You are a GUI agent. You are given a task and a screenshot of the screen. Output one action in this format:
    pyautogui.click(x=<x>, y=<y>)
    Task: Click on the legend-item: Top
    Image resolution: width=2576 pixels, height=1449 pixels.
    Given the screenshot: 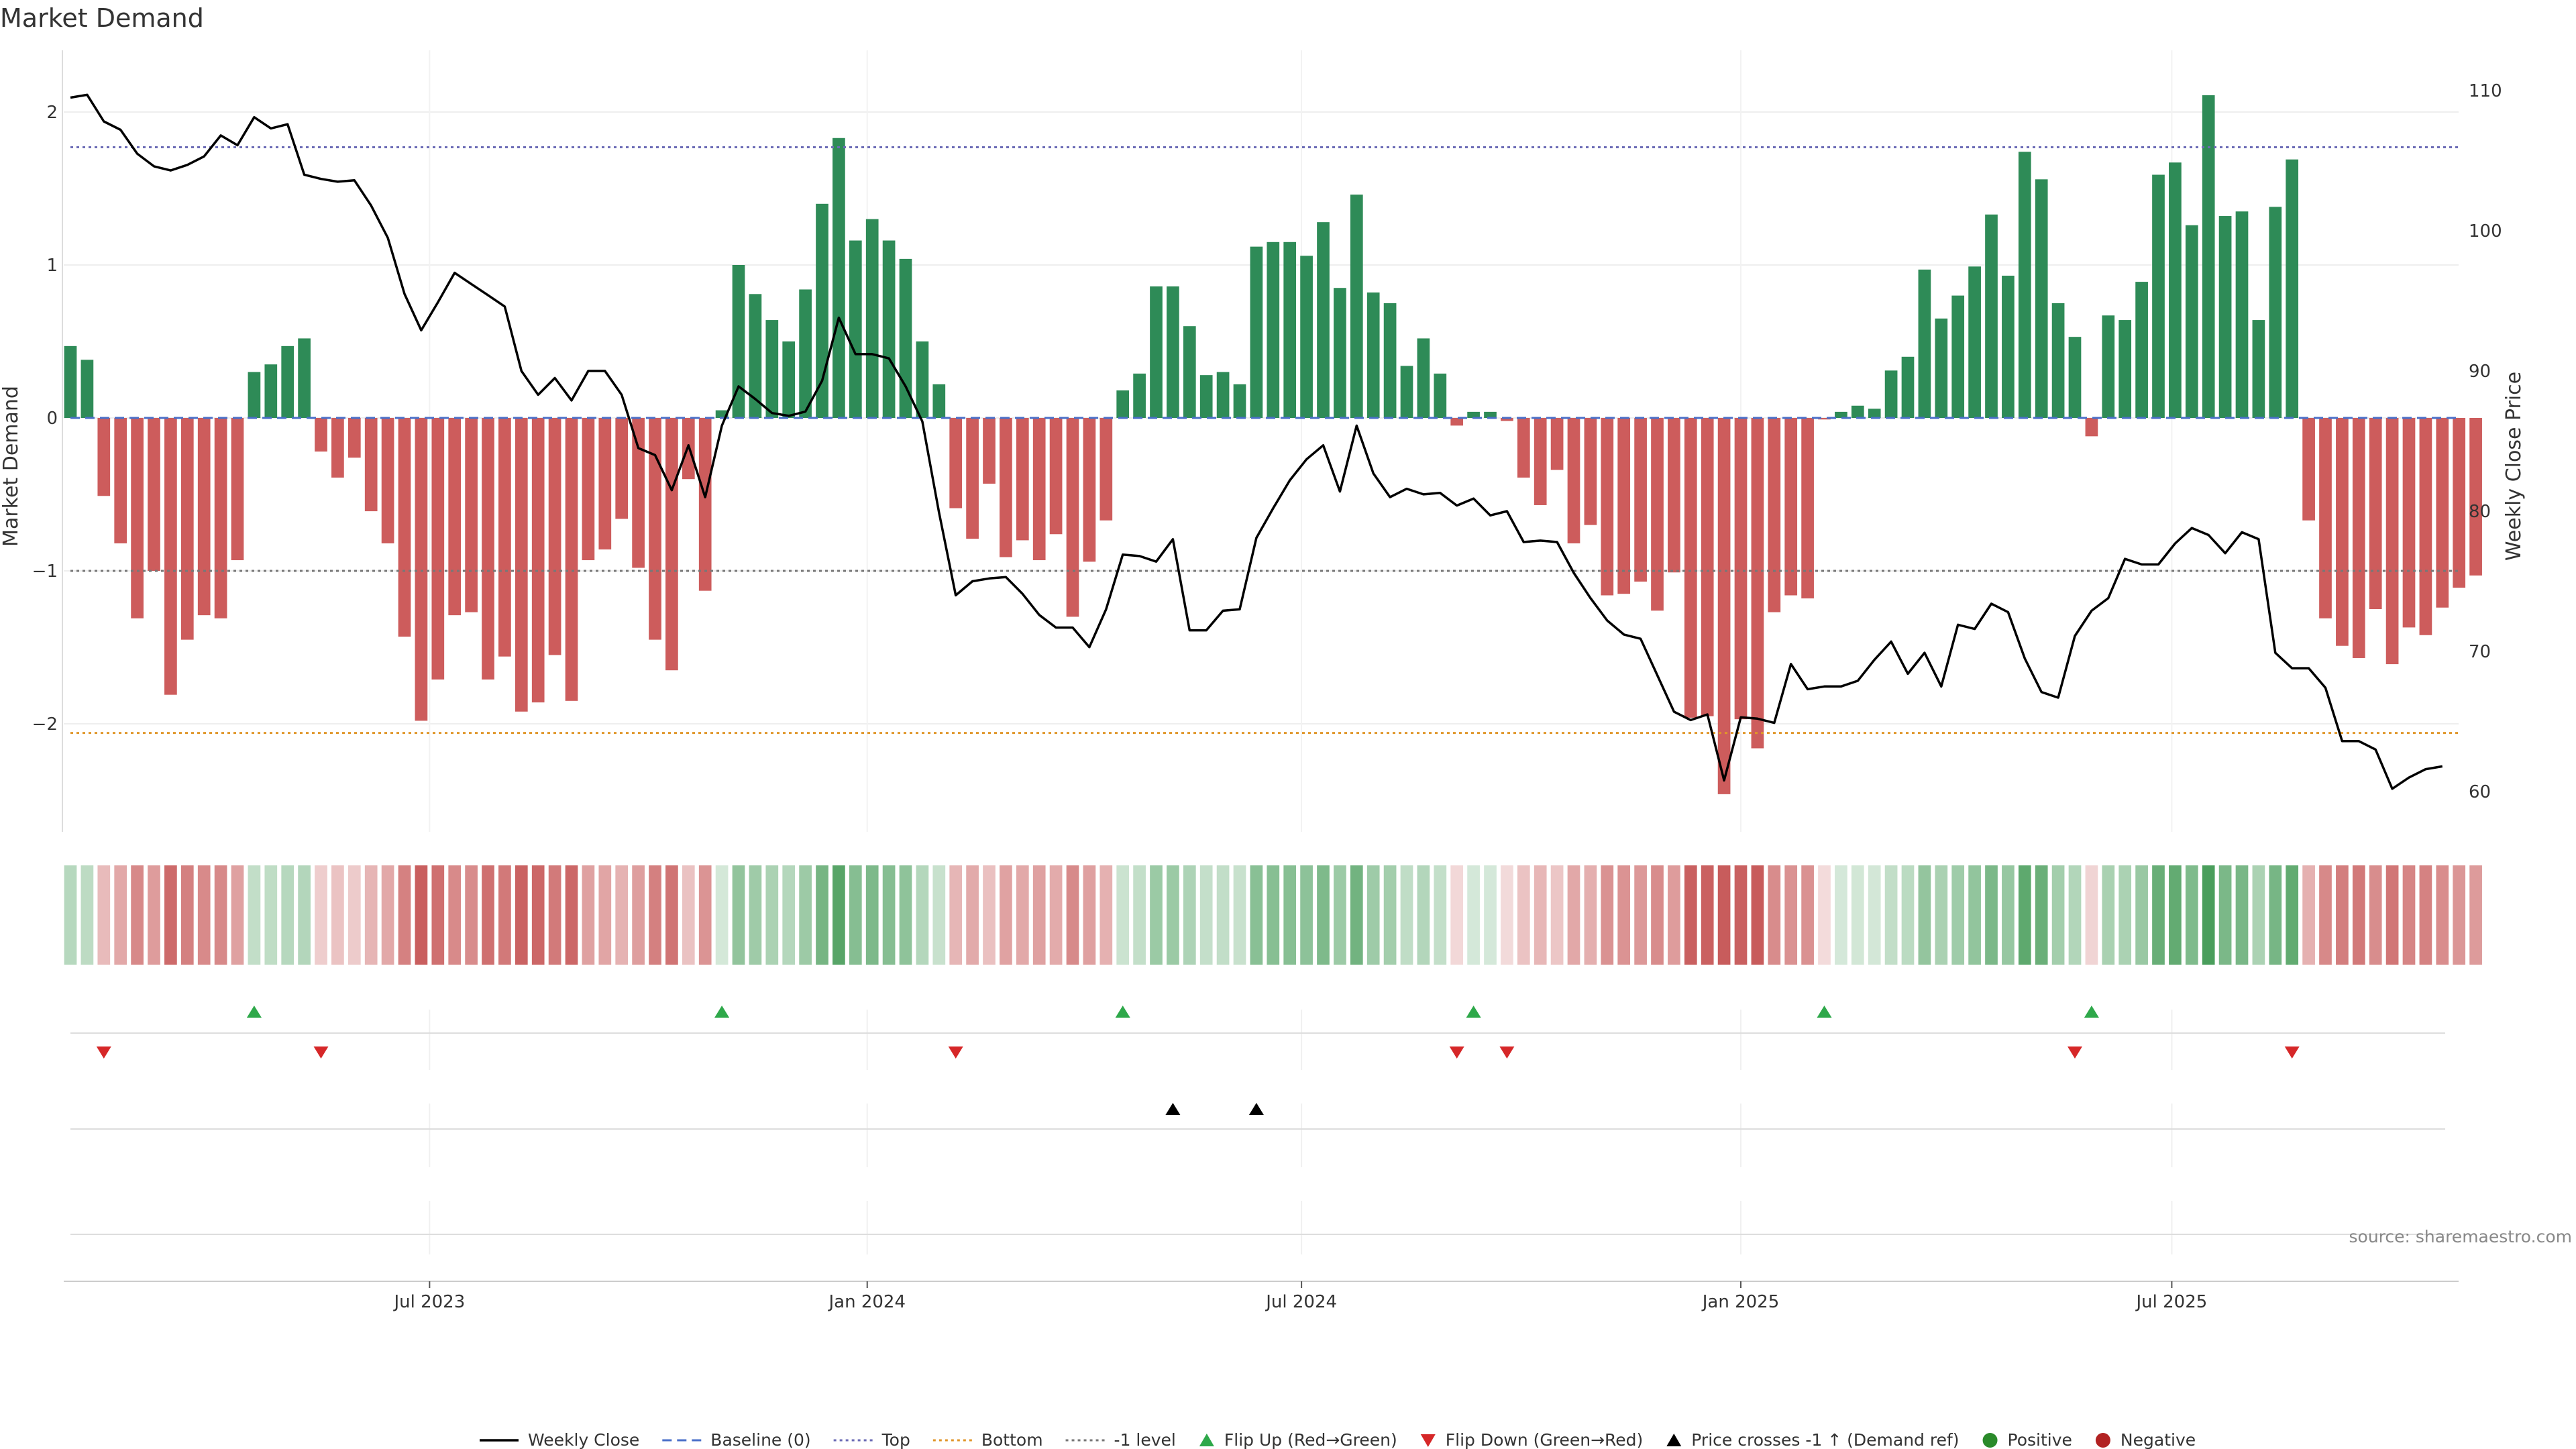 What is the action you would take?
    pyautogui.click(x=871, y=1439)
    